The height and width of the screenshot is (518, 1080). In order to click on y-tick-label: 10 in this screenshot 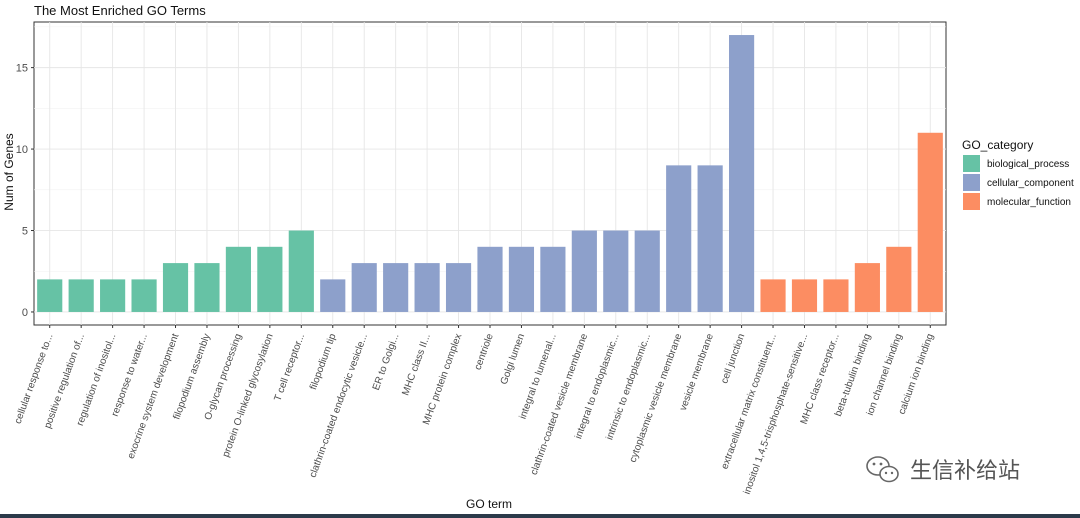, I will do `click(22, 150)`.